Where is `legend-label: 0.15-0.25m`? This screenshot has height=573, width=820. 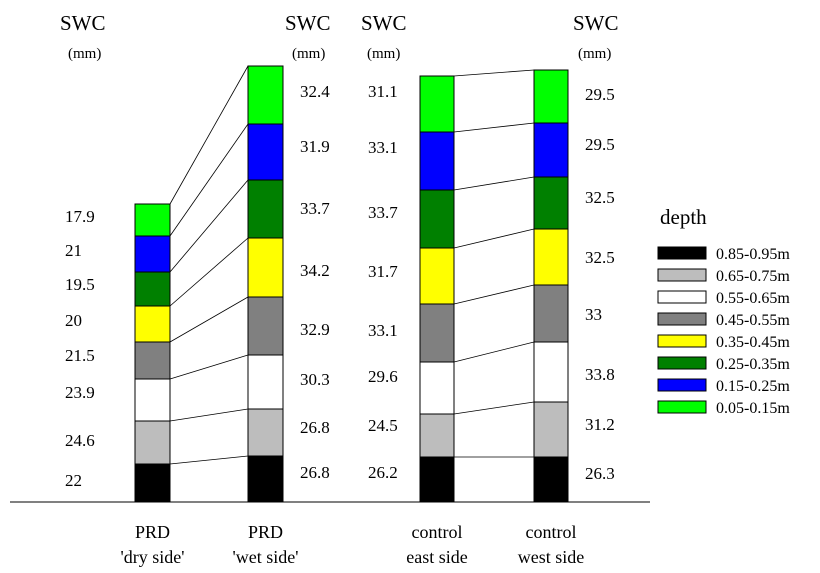 legend-label: 0.15-0.25m is located at coordinates (753, 386).